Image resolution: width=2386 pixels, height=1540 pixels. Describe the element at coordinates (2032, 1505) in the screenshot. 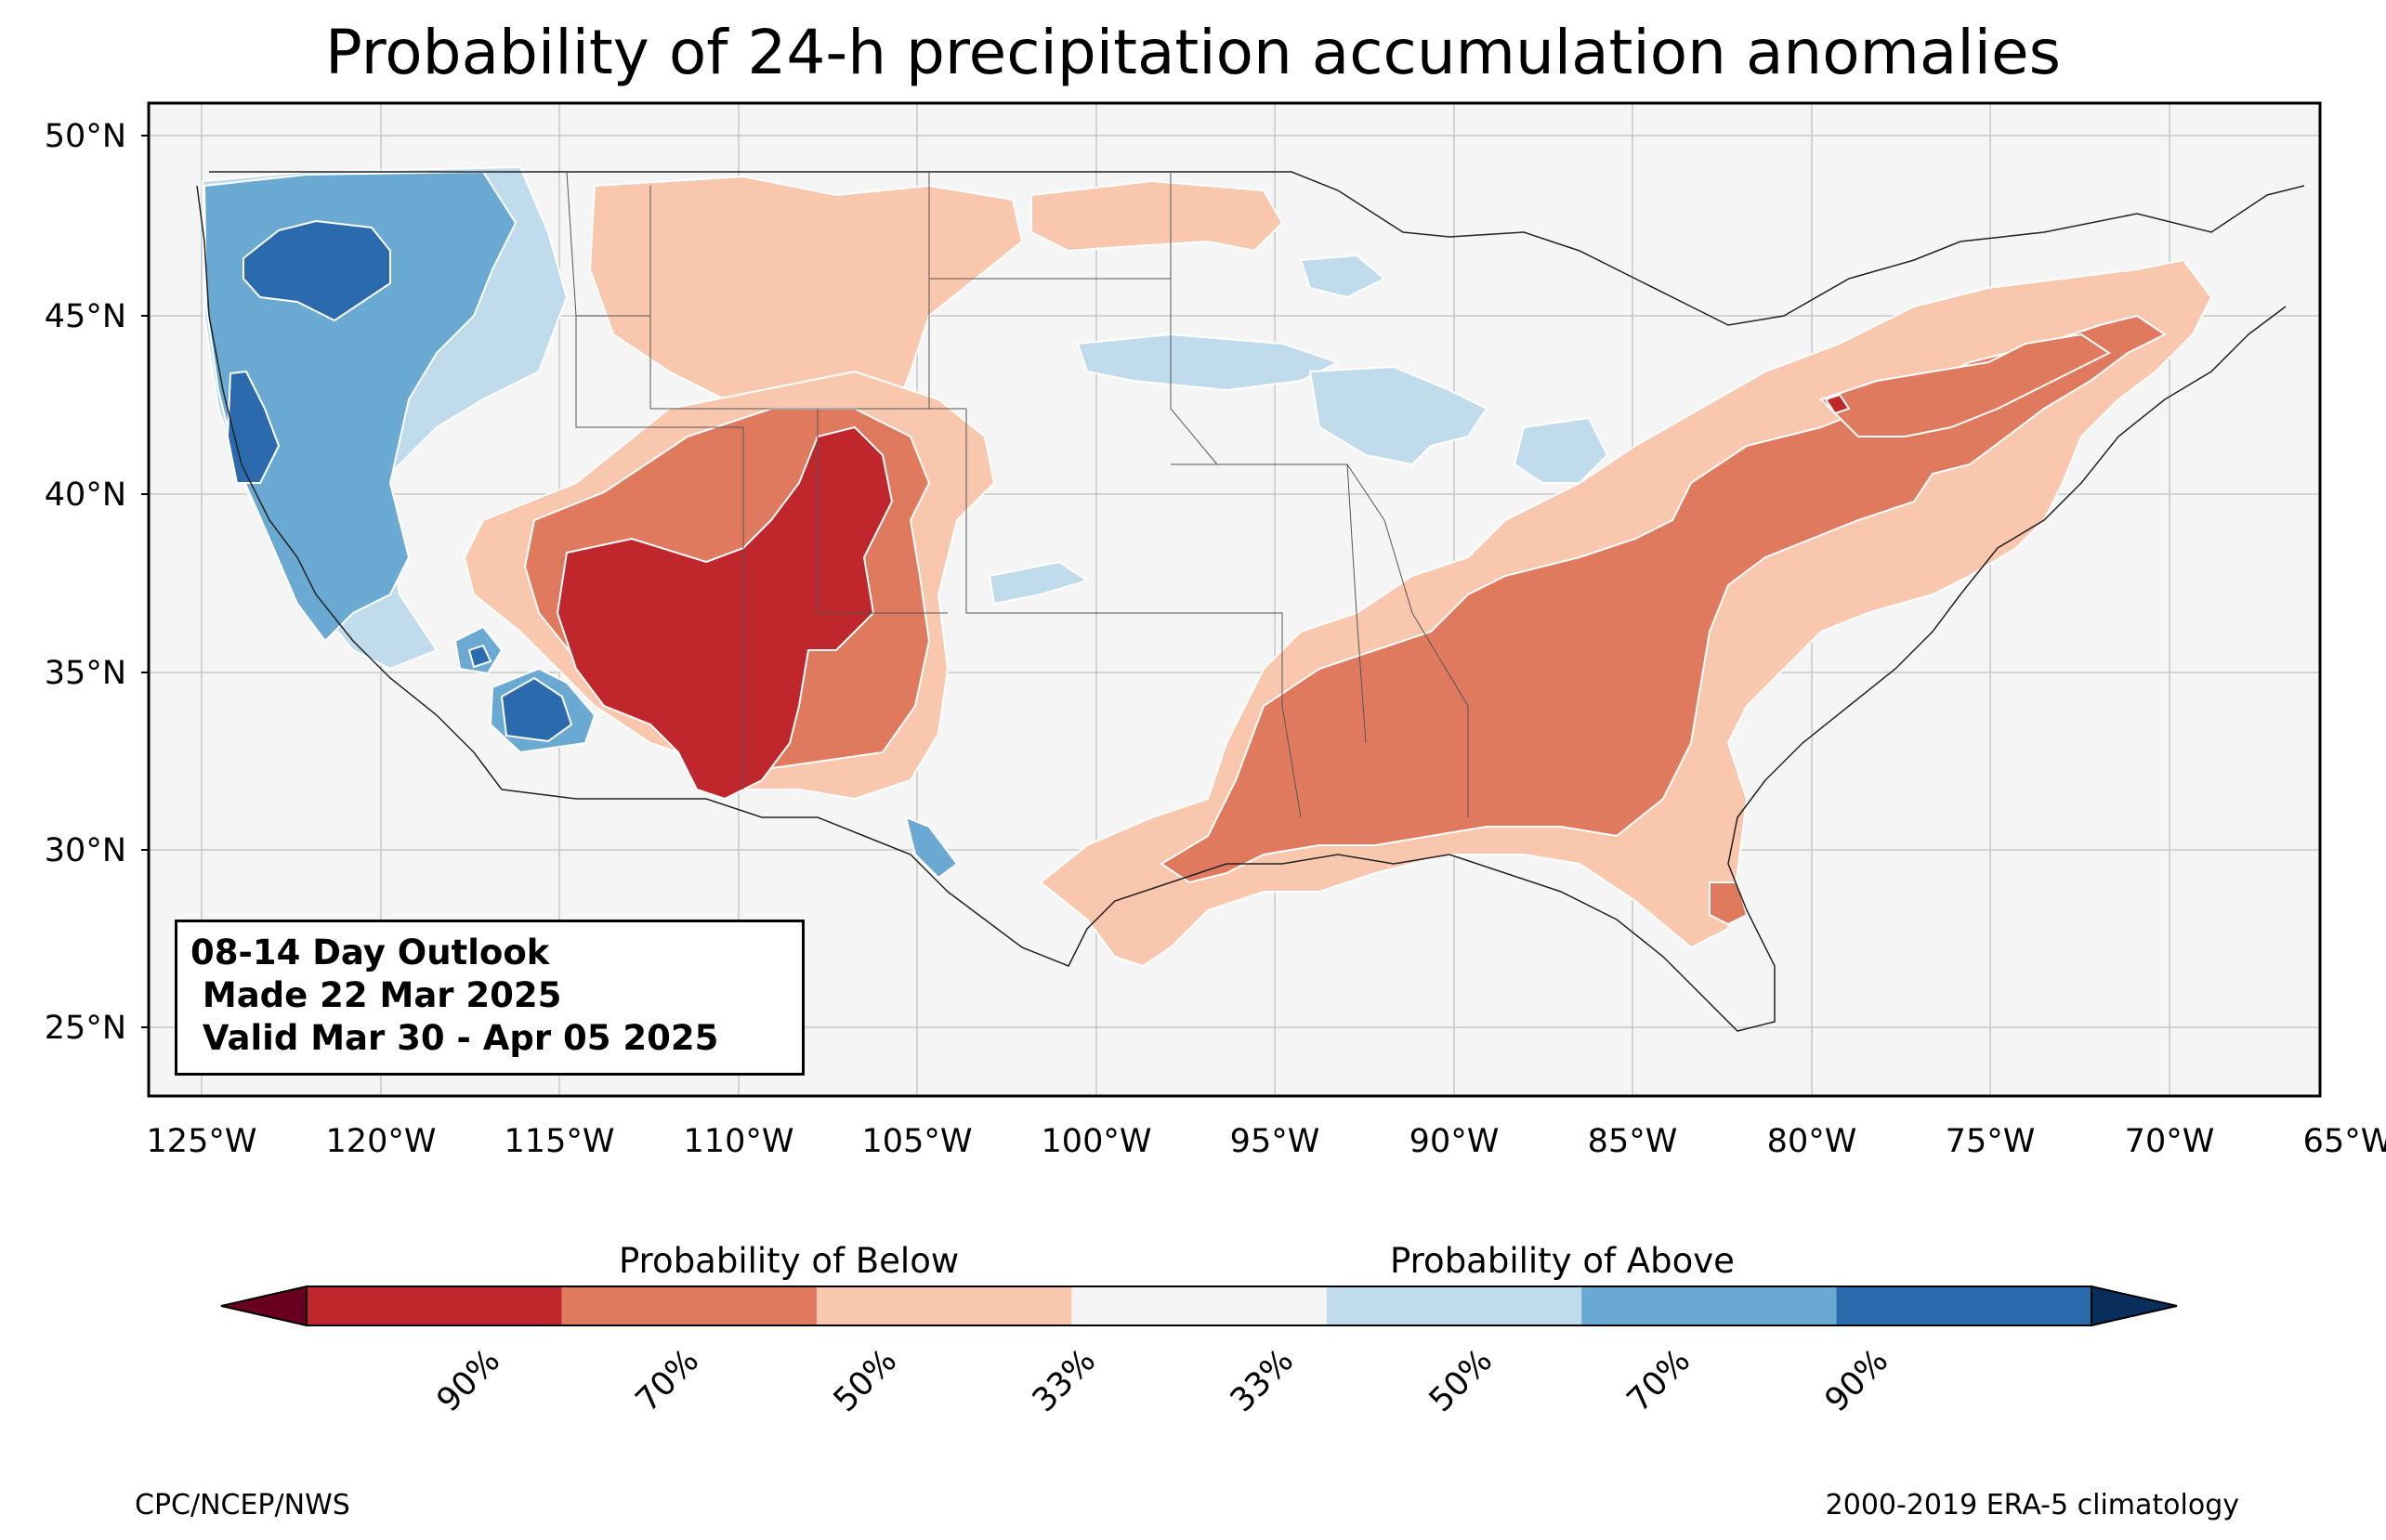

I see `credit-right: 2000-2019 ERA-5 climatology` at that location.